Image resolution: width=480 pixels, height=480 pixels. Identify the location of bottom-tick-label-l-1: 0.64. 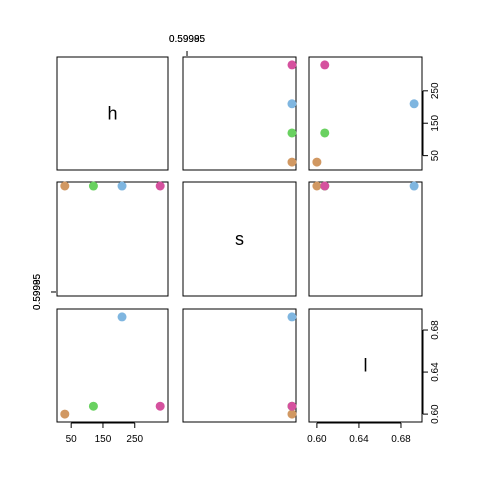
(359, 439).